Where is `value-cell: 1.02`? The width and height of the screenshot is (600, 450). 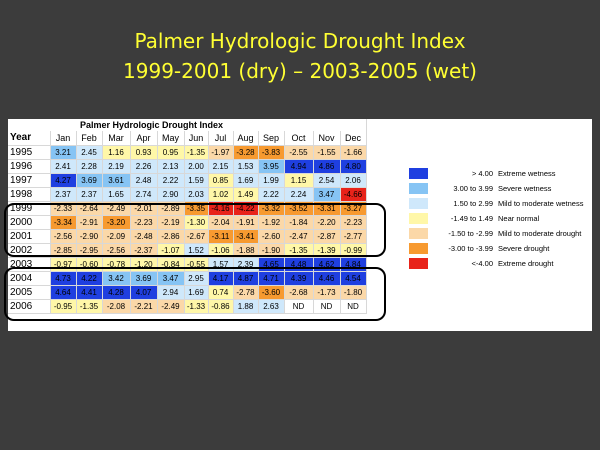
value-cell: 1.02 is located at coordinates (221, 194).